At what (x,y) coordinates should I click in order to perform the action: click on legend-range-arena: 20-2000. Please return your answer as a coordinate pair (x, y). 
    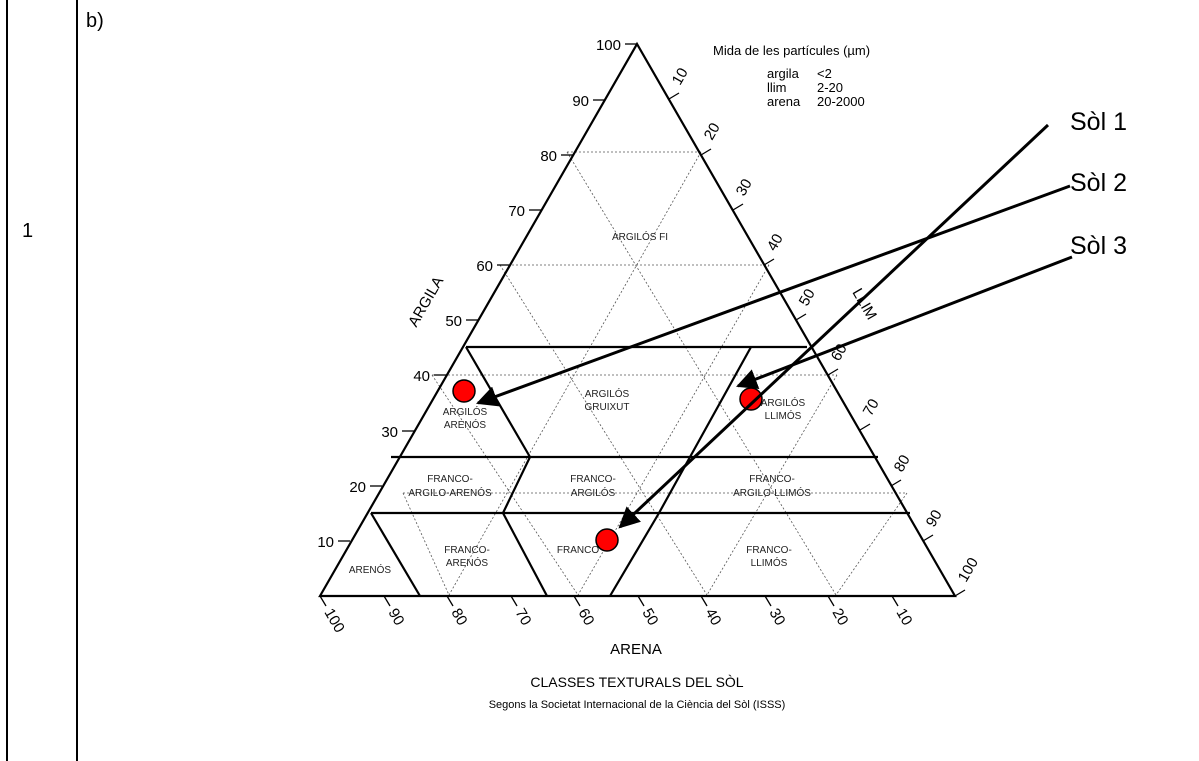
    Looking at the image, I should click on (841, 101).